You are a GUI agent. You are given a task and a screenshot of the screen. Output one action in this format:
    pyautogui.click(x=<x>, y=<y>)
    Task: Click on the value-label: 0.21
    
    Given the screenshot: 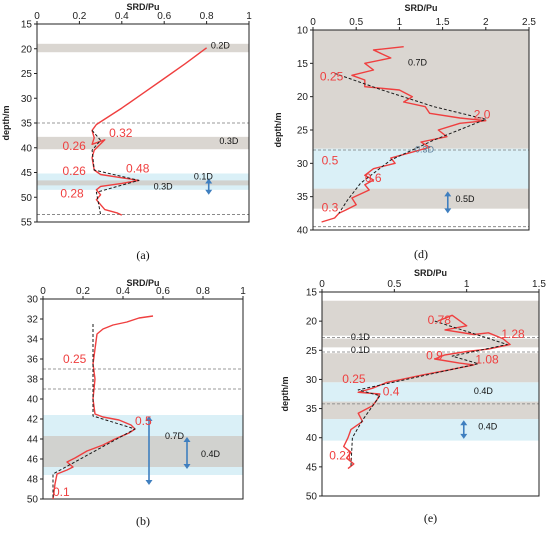 What is the action you would take?
    pyautogui.click(x=341, y=455)
    